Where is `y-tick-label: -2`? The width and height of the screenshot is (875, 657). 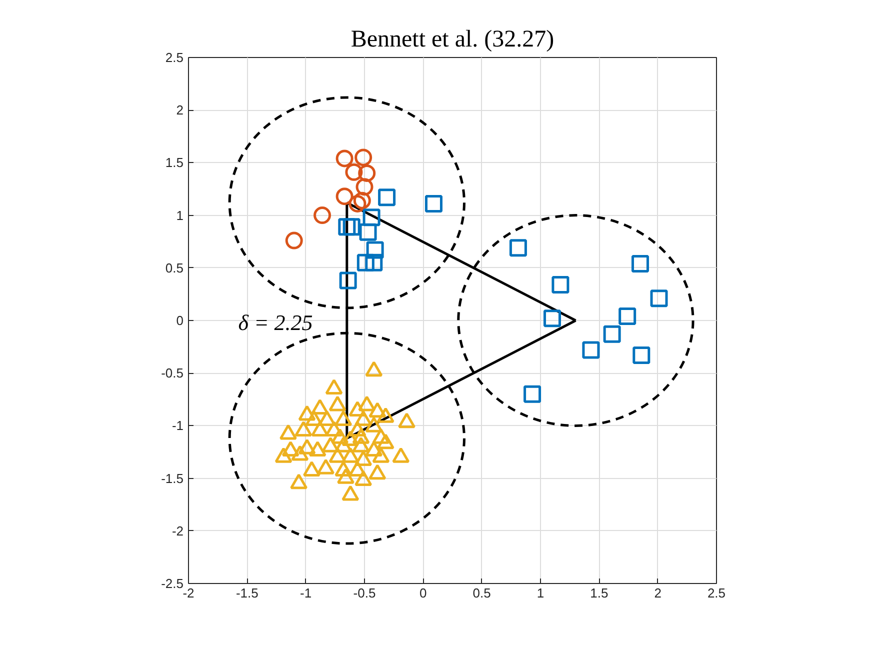
y-tick-label: -2 is located at coordinates (178, 530).